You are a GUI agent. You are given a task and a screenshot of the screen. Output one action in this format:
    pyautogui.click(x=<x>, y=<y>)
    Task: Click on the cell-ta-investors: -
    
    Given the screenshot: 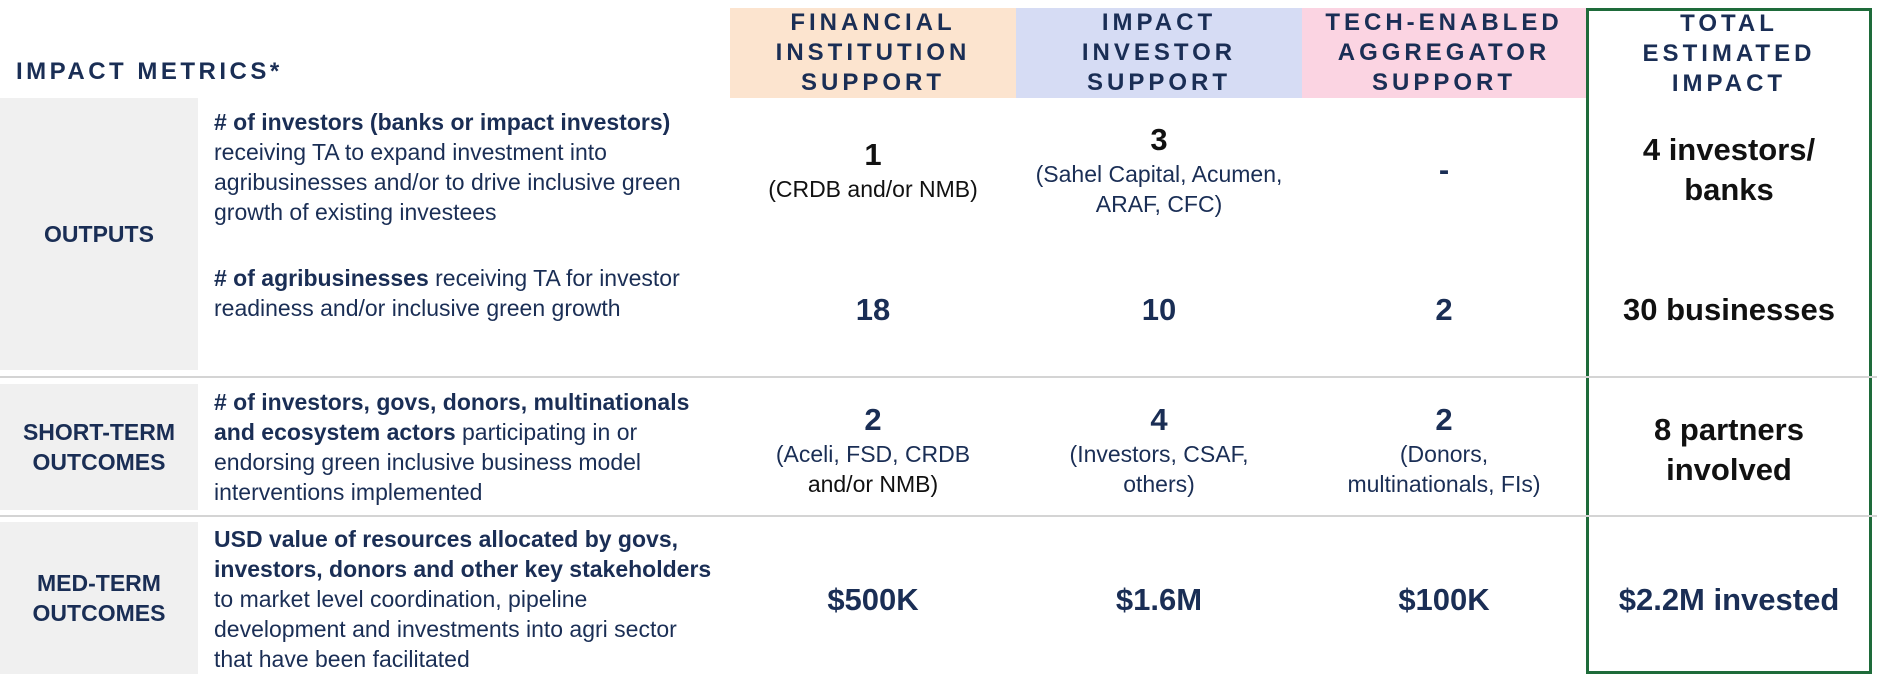 What is the action you would take?
    pyautogui.click(x=1444, y=169)
    